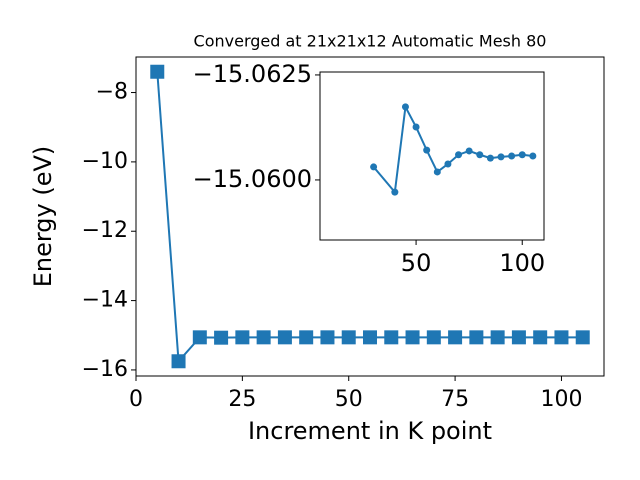  What do you see at coordinates (112, 92) in the screenshot?
I see `y-tick-label: −8` at bounding box center [112, 92].